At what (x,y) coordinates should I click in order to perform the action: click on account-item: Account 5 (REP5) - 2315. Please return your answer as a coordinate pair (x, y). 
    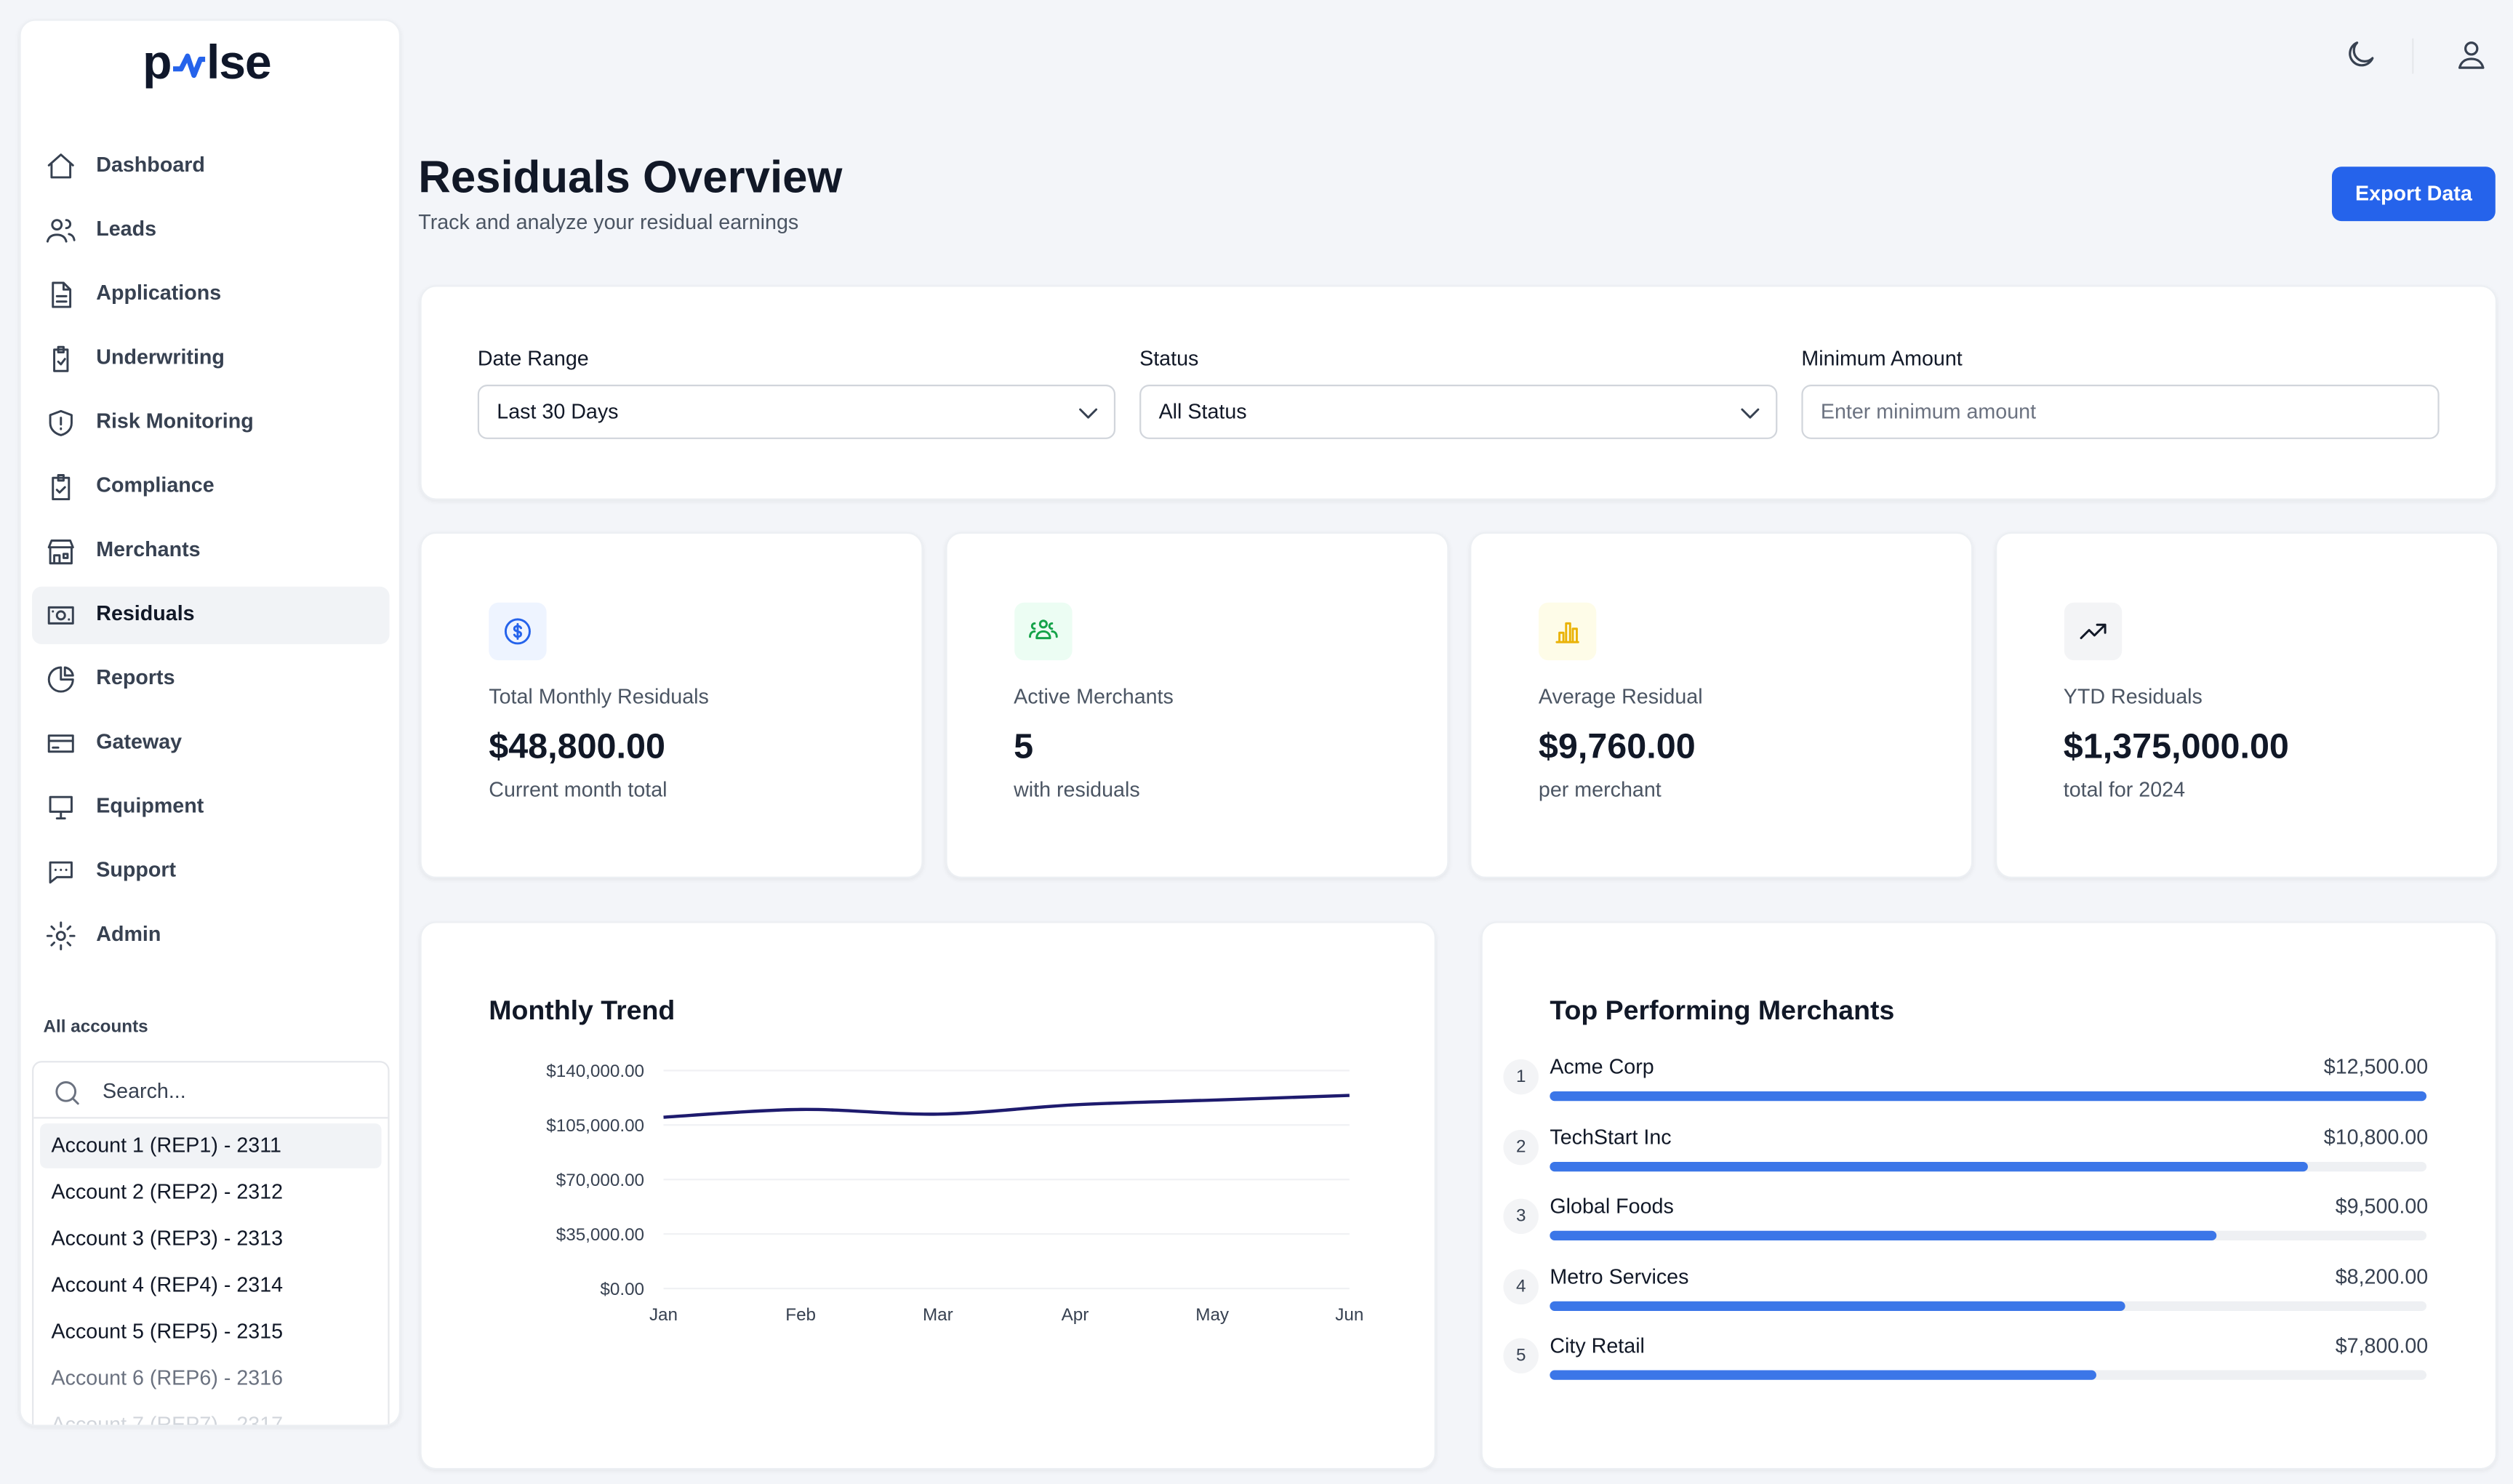
    Looking at the image, I should click on (167, 1331).